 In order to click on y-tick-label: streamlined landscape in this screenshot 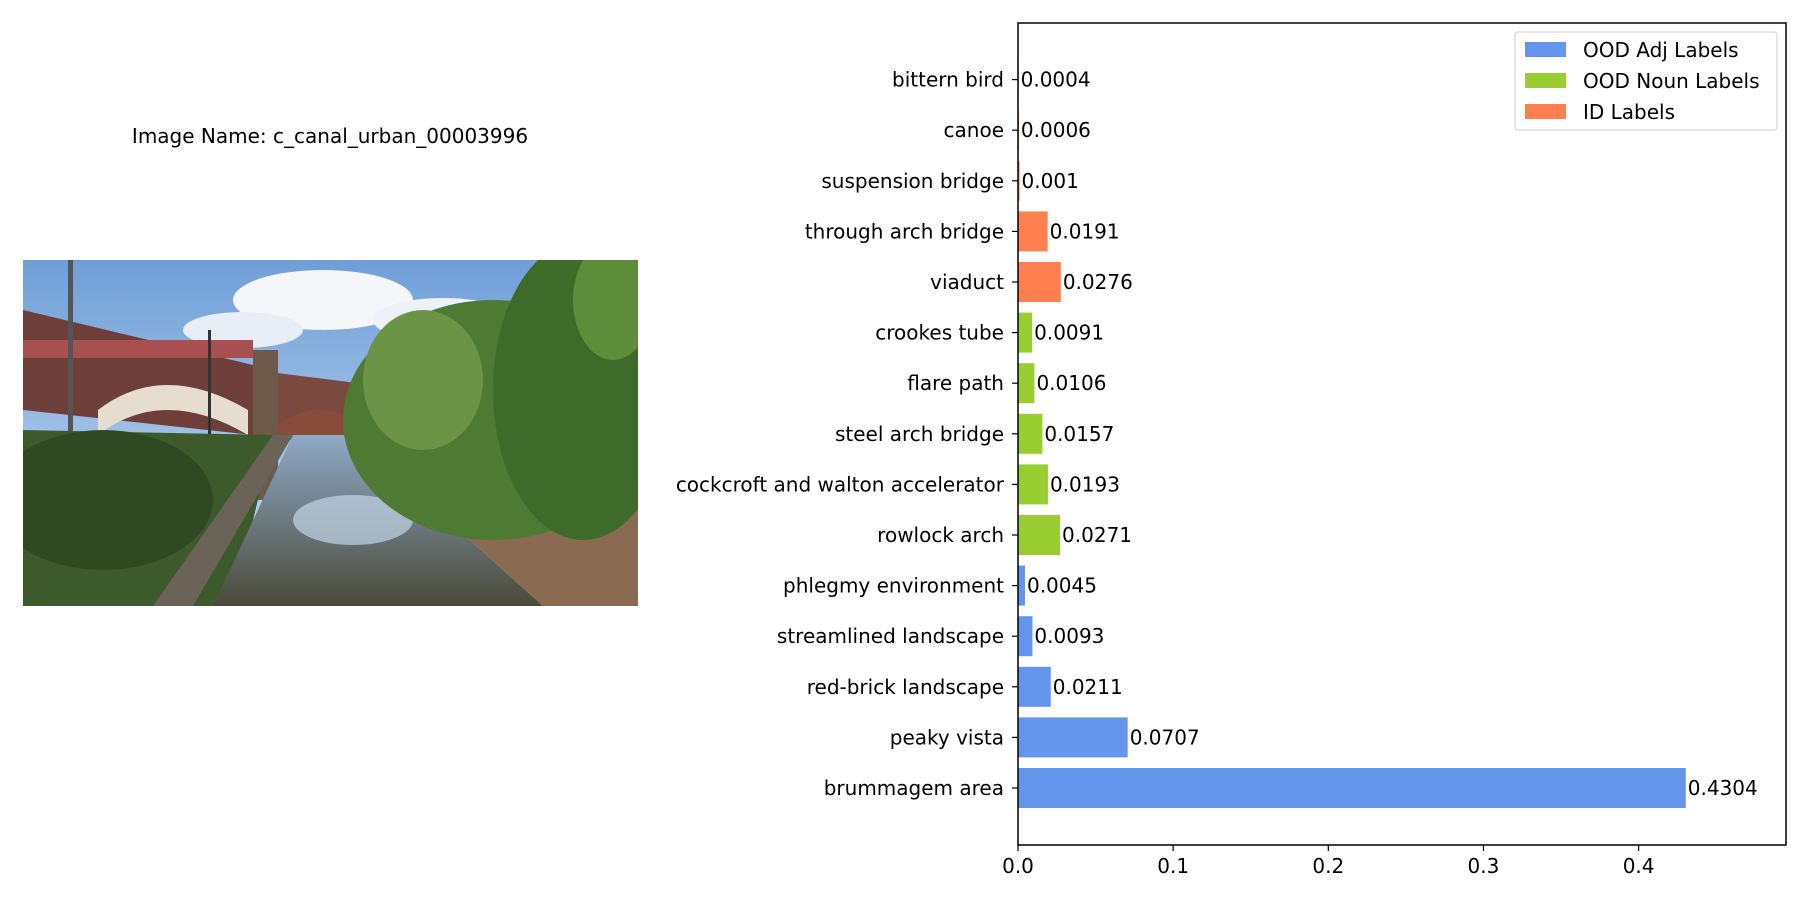, I will do `click(890, 636)`.